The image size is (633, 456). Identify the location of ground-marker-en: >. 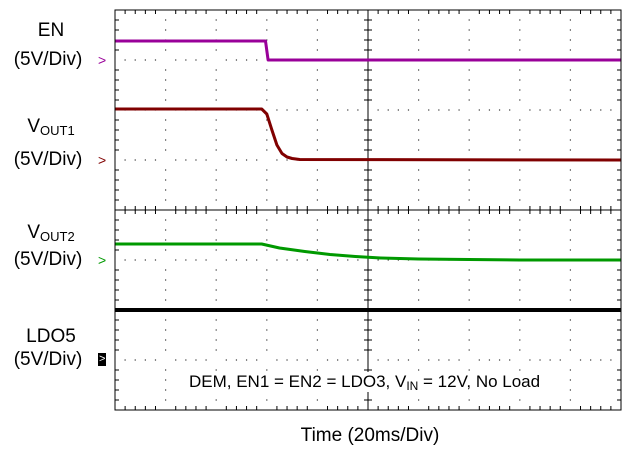
(102, 60).